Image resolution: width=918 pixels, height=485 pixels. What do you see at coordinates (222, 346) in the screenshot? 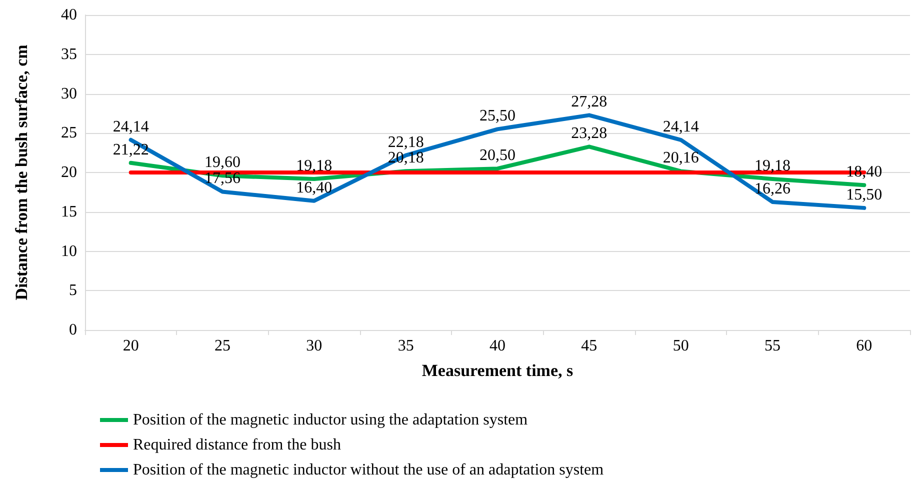
I see `x-tick-label: 25` at bounding box center [222, 346].